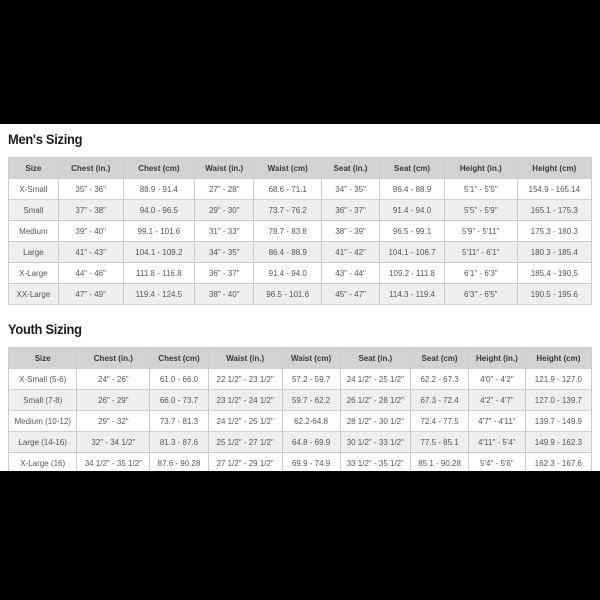 Image resolution: width=600 pixels, height=600 pixels. I want to click on size-cell: X-Small, so click(33, 189).